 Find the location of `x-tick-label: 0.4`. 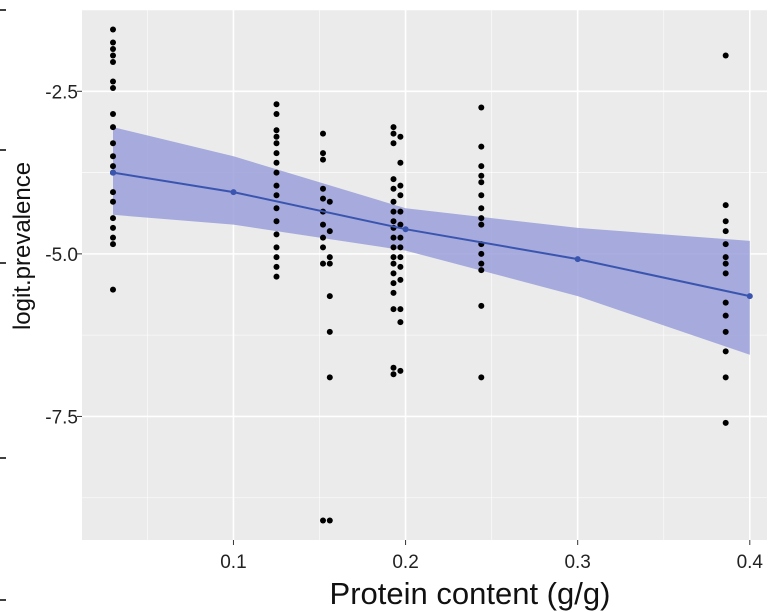

x-tick-label: 0.4 is located at coordinates (750, 562).